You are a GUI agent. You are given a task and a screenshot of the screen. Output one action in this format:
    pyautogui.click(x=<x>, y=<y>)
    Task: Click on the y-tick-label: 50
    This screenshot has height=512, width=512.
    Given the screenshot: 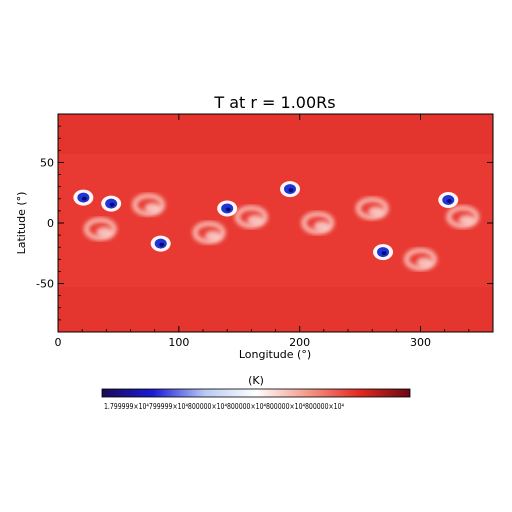 What is the action you would take?
    pyautogui.click(x=47, y=162)
    